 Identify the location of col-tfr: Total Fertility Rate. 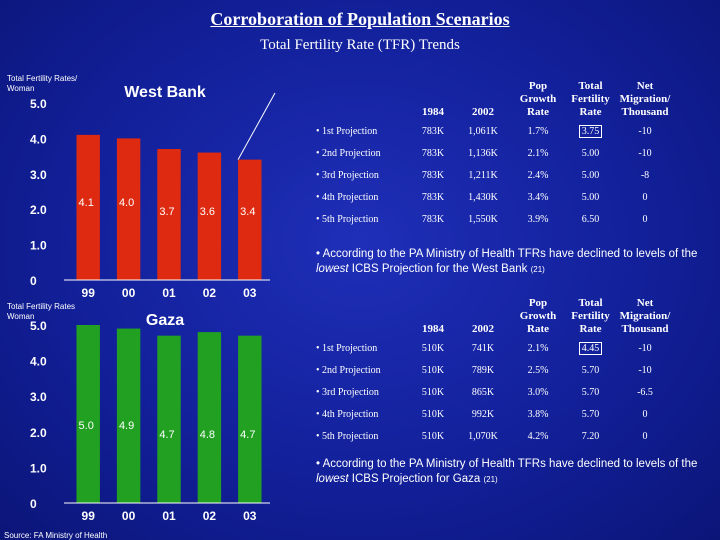
(590, 316).